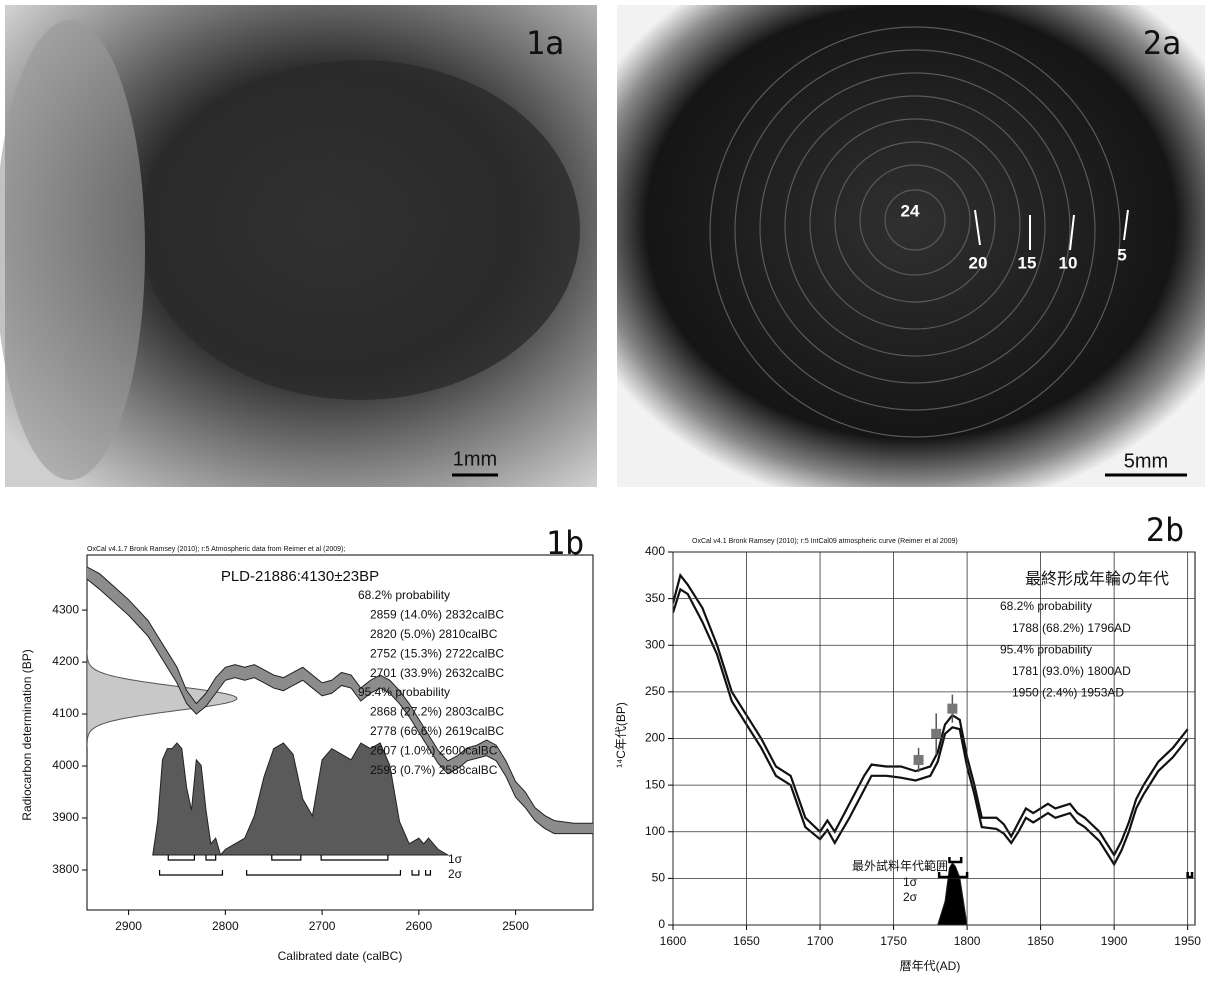 The image size is (1210, 981). I want to click on y-tick-label: 250, so click(655, 691).